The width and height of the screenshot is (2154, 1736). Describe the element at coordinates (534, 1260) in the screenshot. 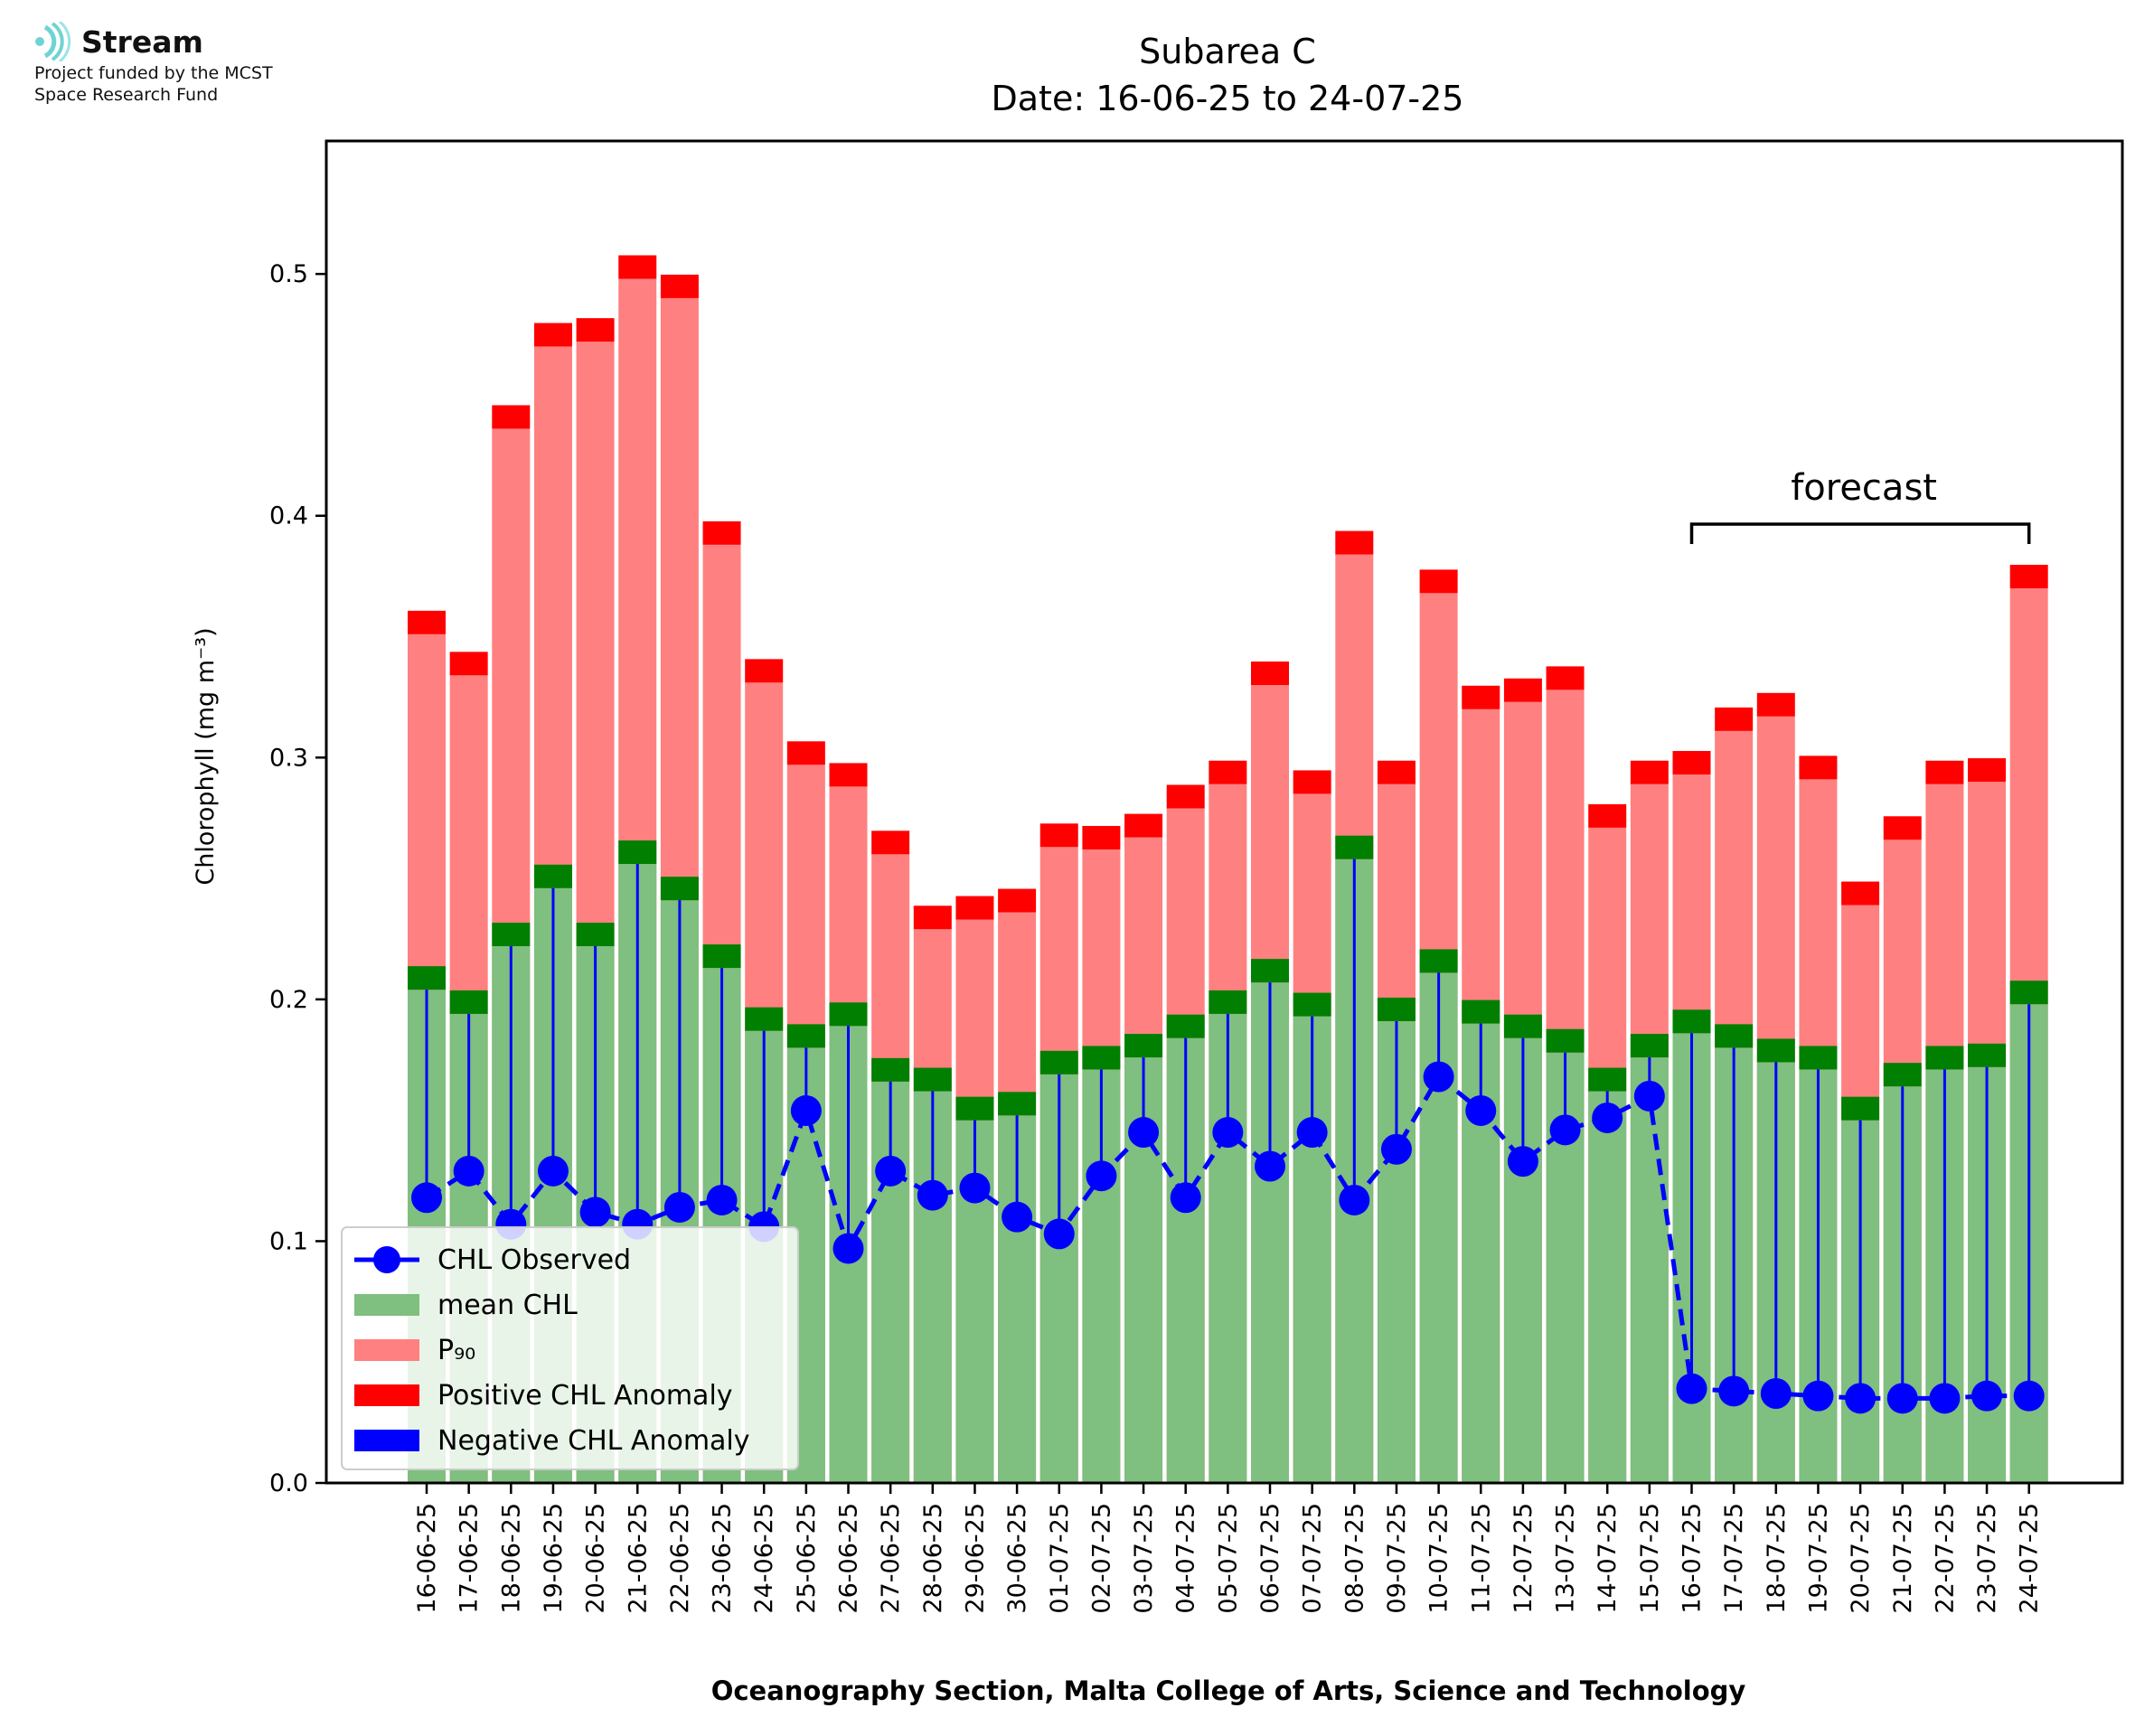

I see `legend-item-chl-observed: CHL Observed` at that location.